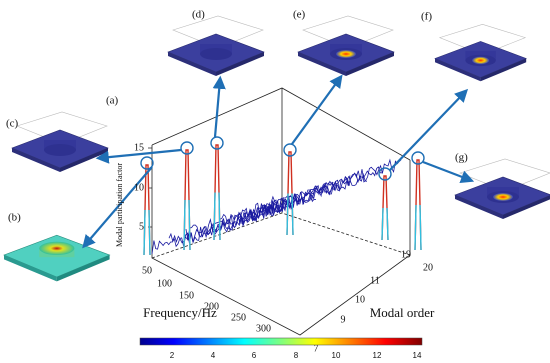 The image size is (550, 363). Describe the element at coordinates (213, 355) in the screenshot. I see `colorbar-tick: 4` at that location.